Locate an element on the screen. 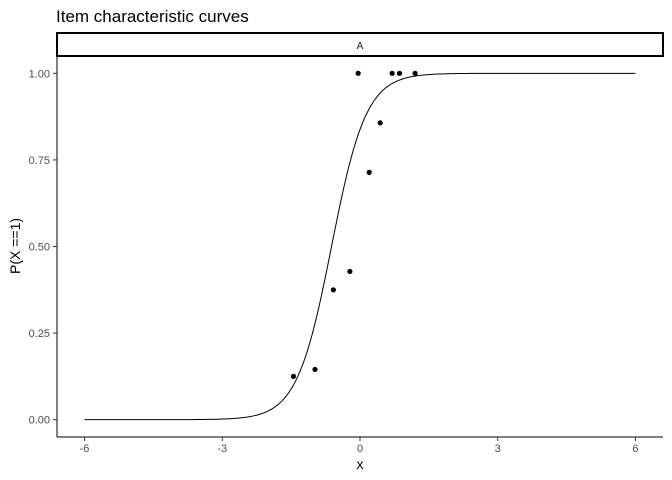 This screenshot has height=480, width=672. x-axis-ticks: -6 -3 0 3 6 is located at coordinates (359, 446).